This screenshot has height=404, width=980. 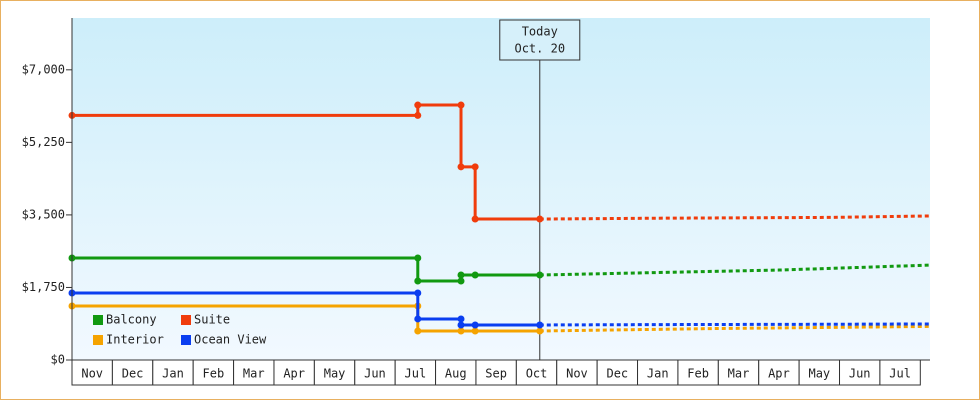 I want to click on today-box, so click(x=540, y=40).